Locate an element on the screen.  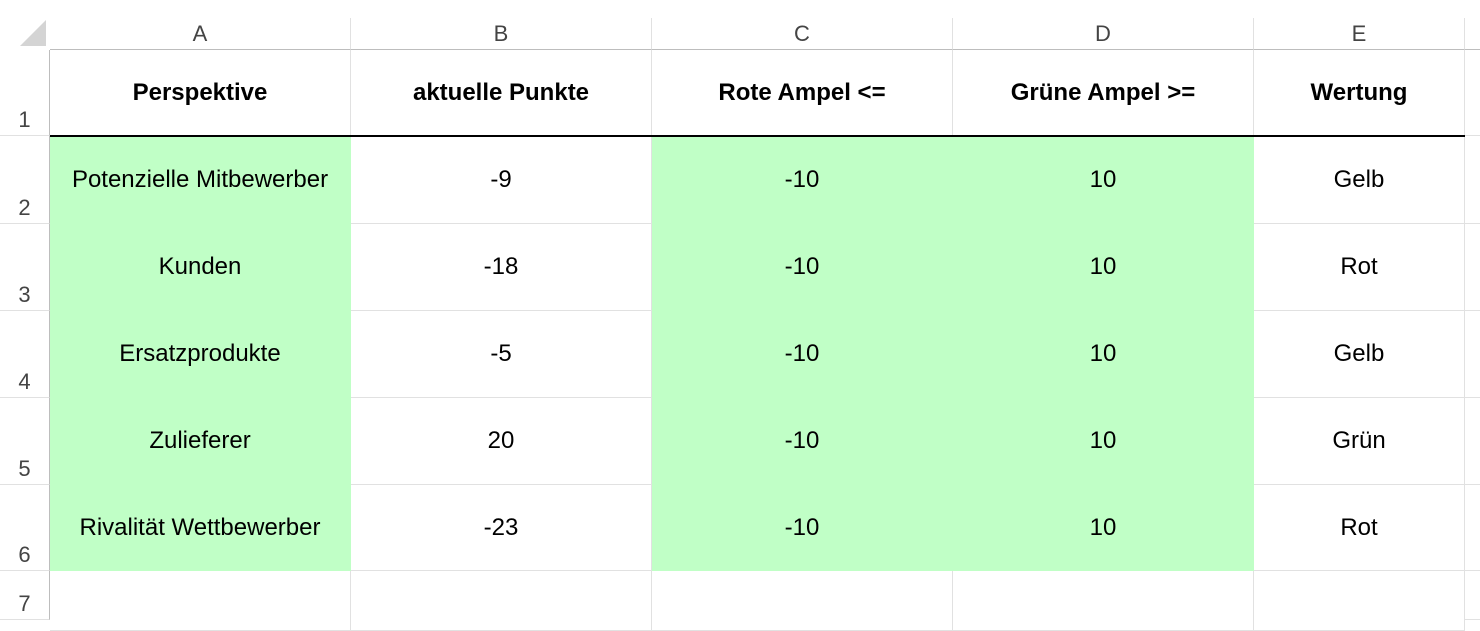
cell-text: Potenzielle Mitbewerber is located at coordinates (200, 179).